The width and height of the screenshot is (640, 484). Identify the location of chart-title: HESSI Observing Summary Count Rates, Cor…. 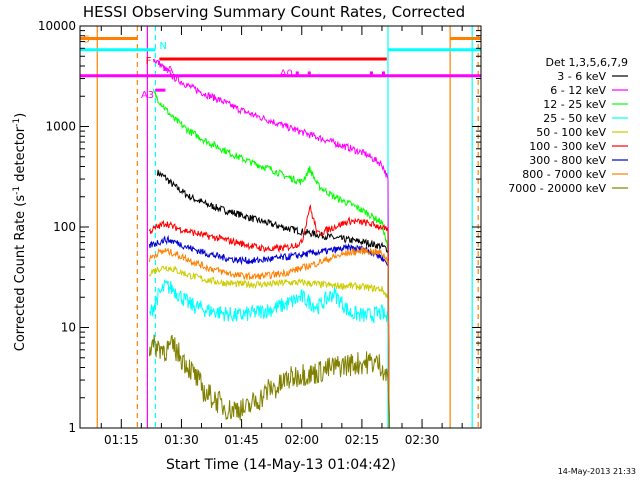
(274, 12).